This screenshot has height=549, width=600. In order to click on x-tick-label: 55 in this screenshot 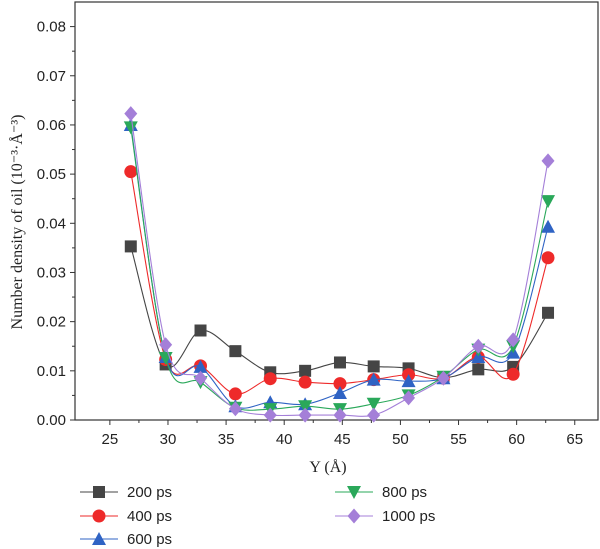, I will do `click(458, 439)`.